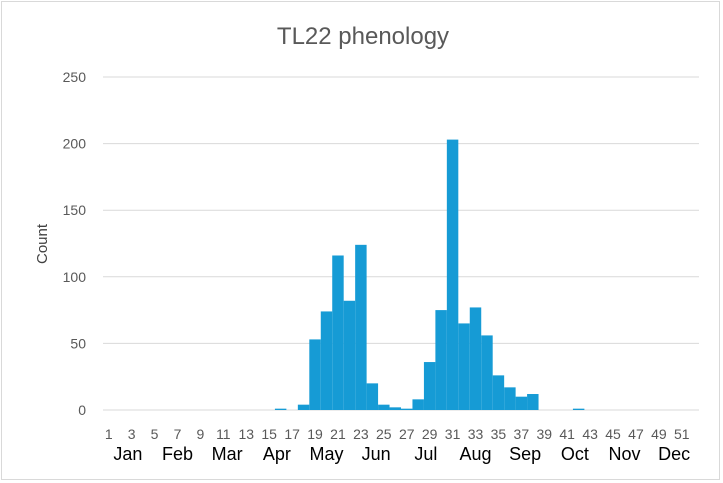 The width and height of the screenshot is (723, 483). I want to click on x-tick-label: 1, so click(109, 434).